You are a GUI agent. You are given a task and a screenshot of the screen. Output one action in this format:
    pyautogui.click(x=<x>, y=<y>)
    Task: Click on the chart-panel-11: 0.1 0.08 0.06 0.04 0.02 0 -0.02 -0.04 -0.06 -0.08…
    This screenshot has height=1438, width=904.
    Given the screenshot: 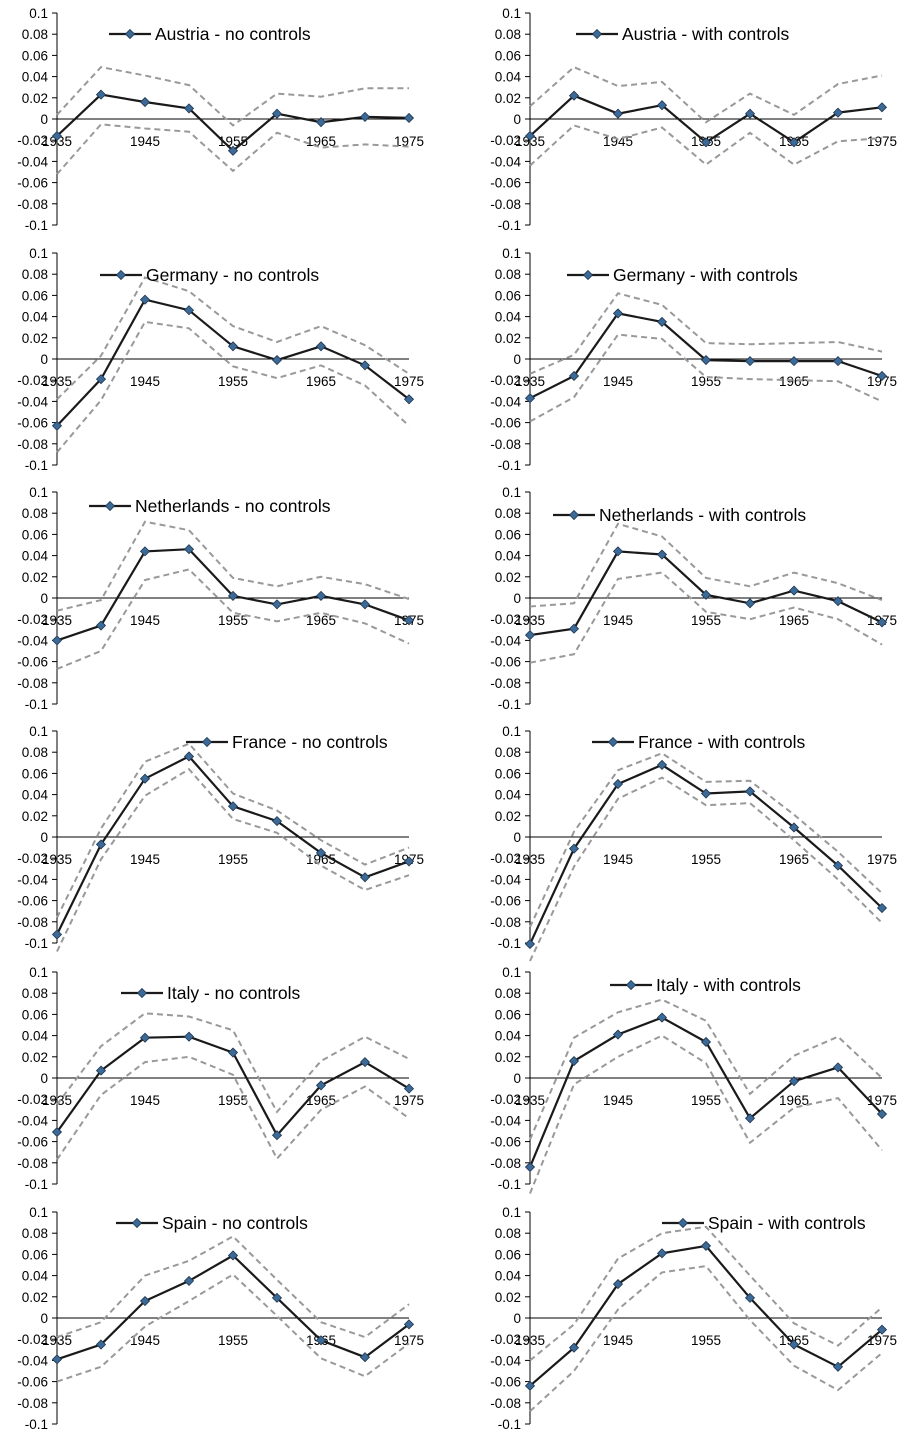 What is the action you would take?
    pyautogui.click(x=693, y=1318)
    